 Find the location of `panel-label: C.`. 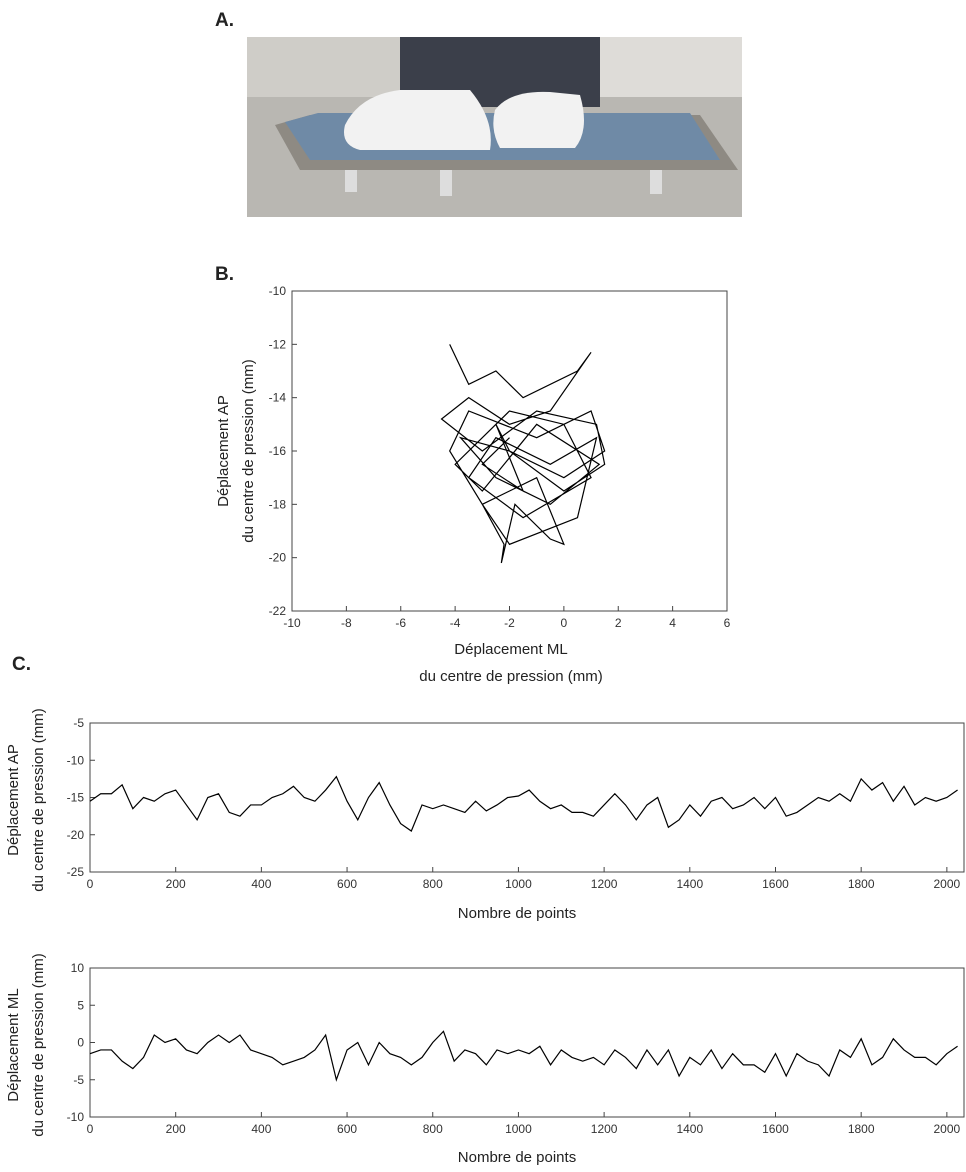

panel-label: C. is located at coordinates (21, 664).